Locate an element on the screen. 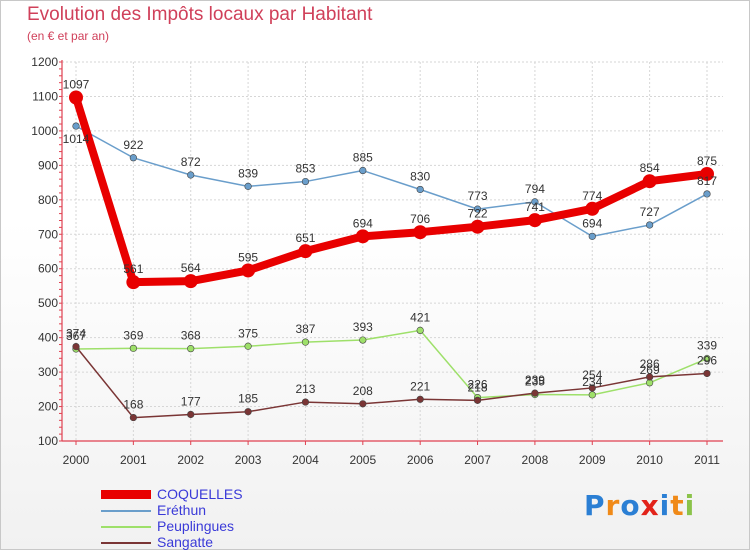 Image resolution: width=750 pixels, height=551 pixels. data-label: 885 is located at coordinates (363, 158).